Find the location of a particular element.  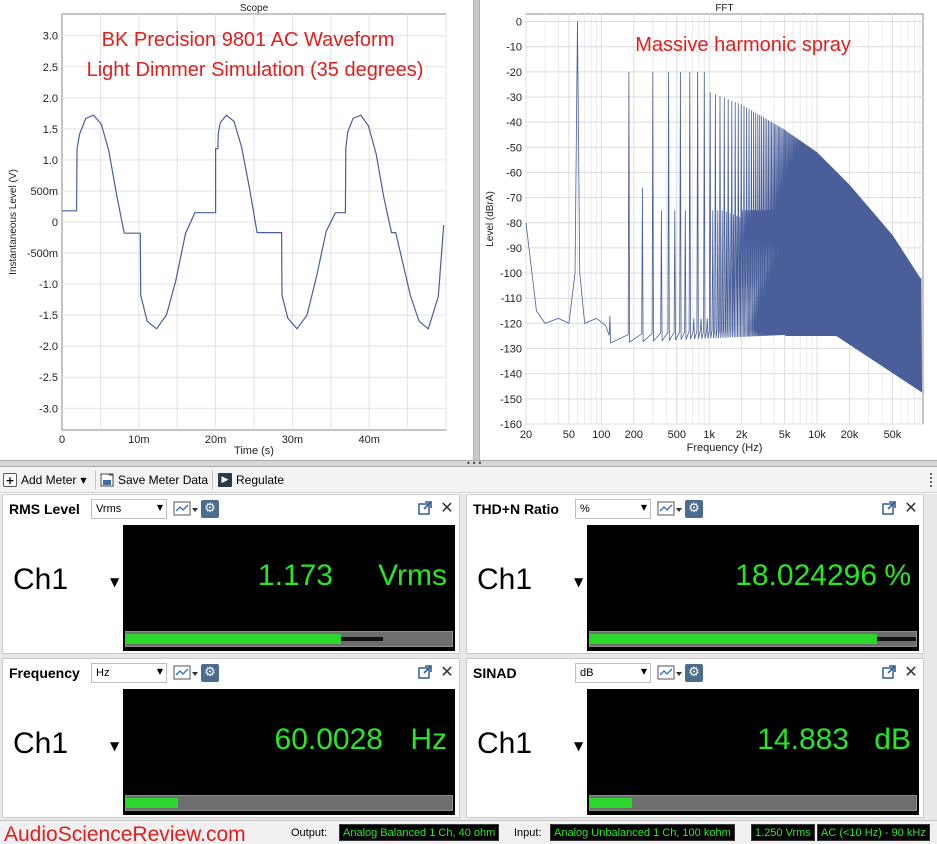

scope-y-tick-label: -500m is located at coordinates (42, 254).